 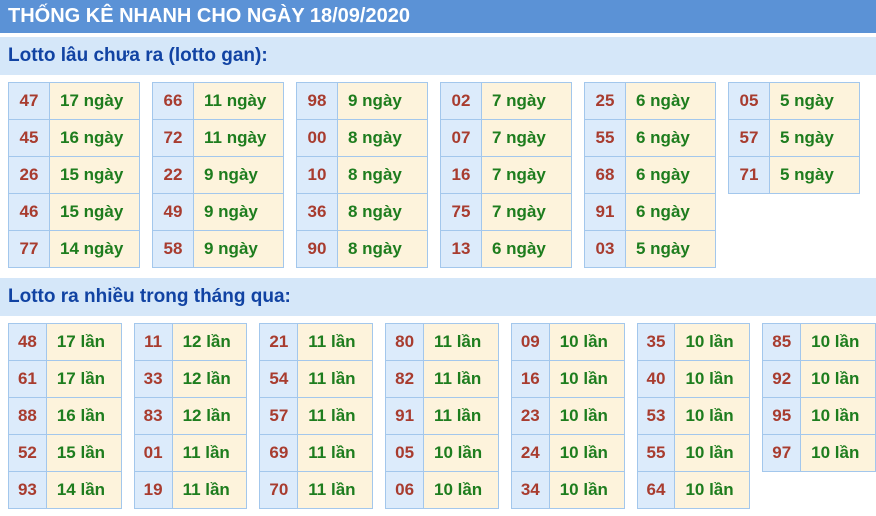 What do you see at coordinates (153, 379) in the screenshot?
I see `lotto-number: 33` at bounding box center [153, 379].